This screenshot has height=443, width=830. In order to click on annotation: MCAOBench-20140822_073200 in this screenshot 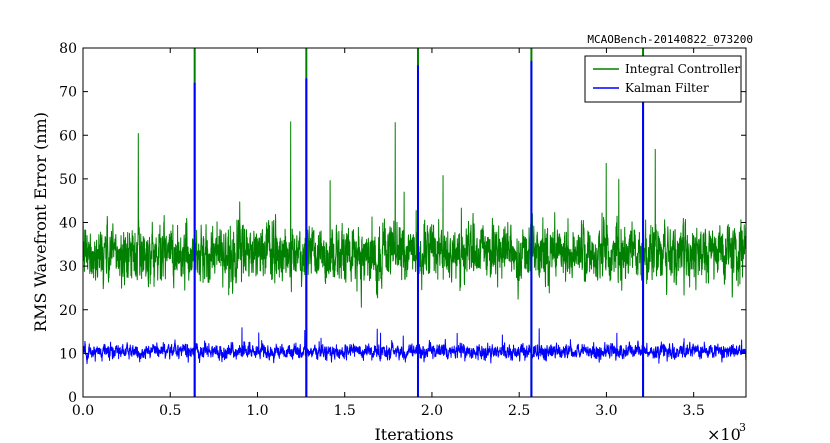, I will do `click(670, 39)`.